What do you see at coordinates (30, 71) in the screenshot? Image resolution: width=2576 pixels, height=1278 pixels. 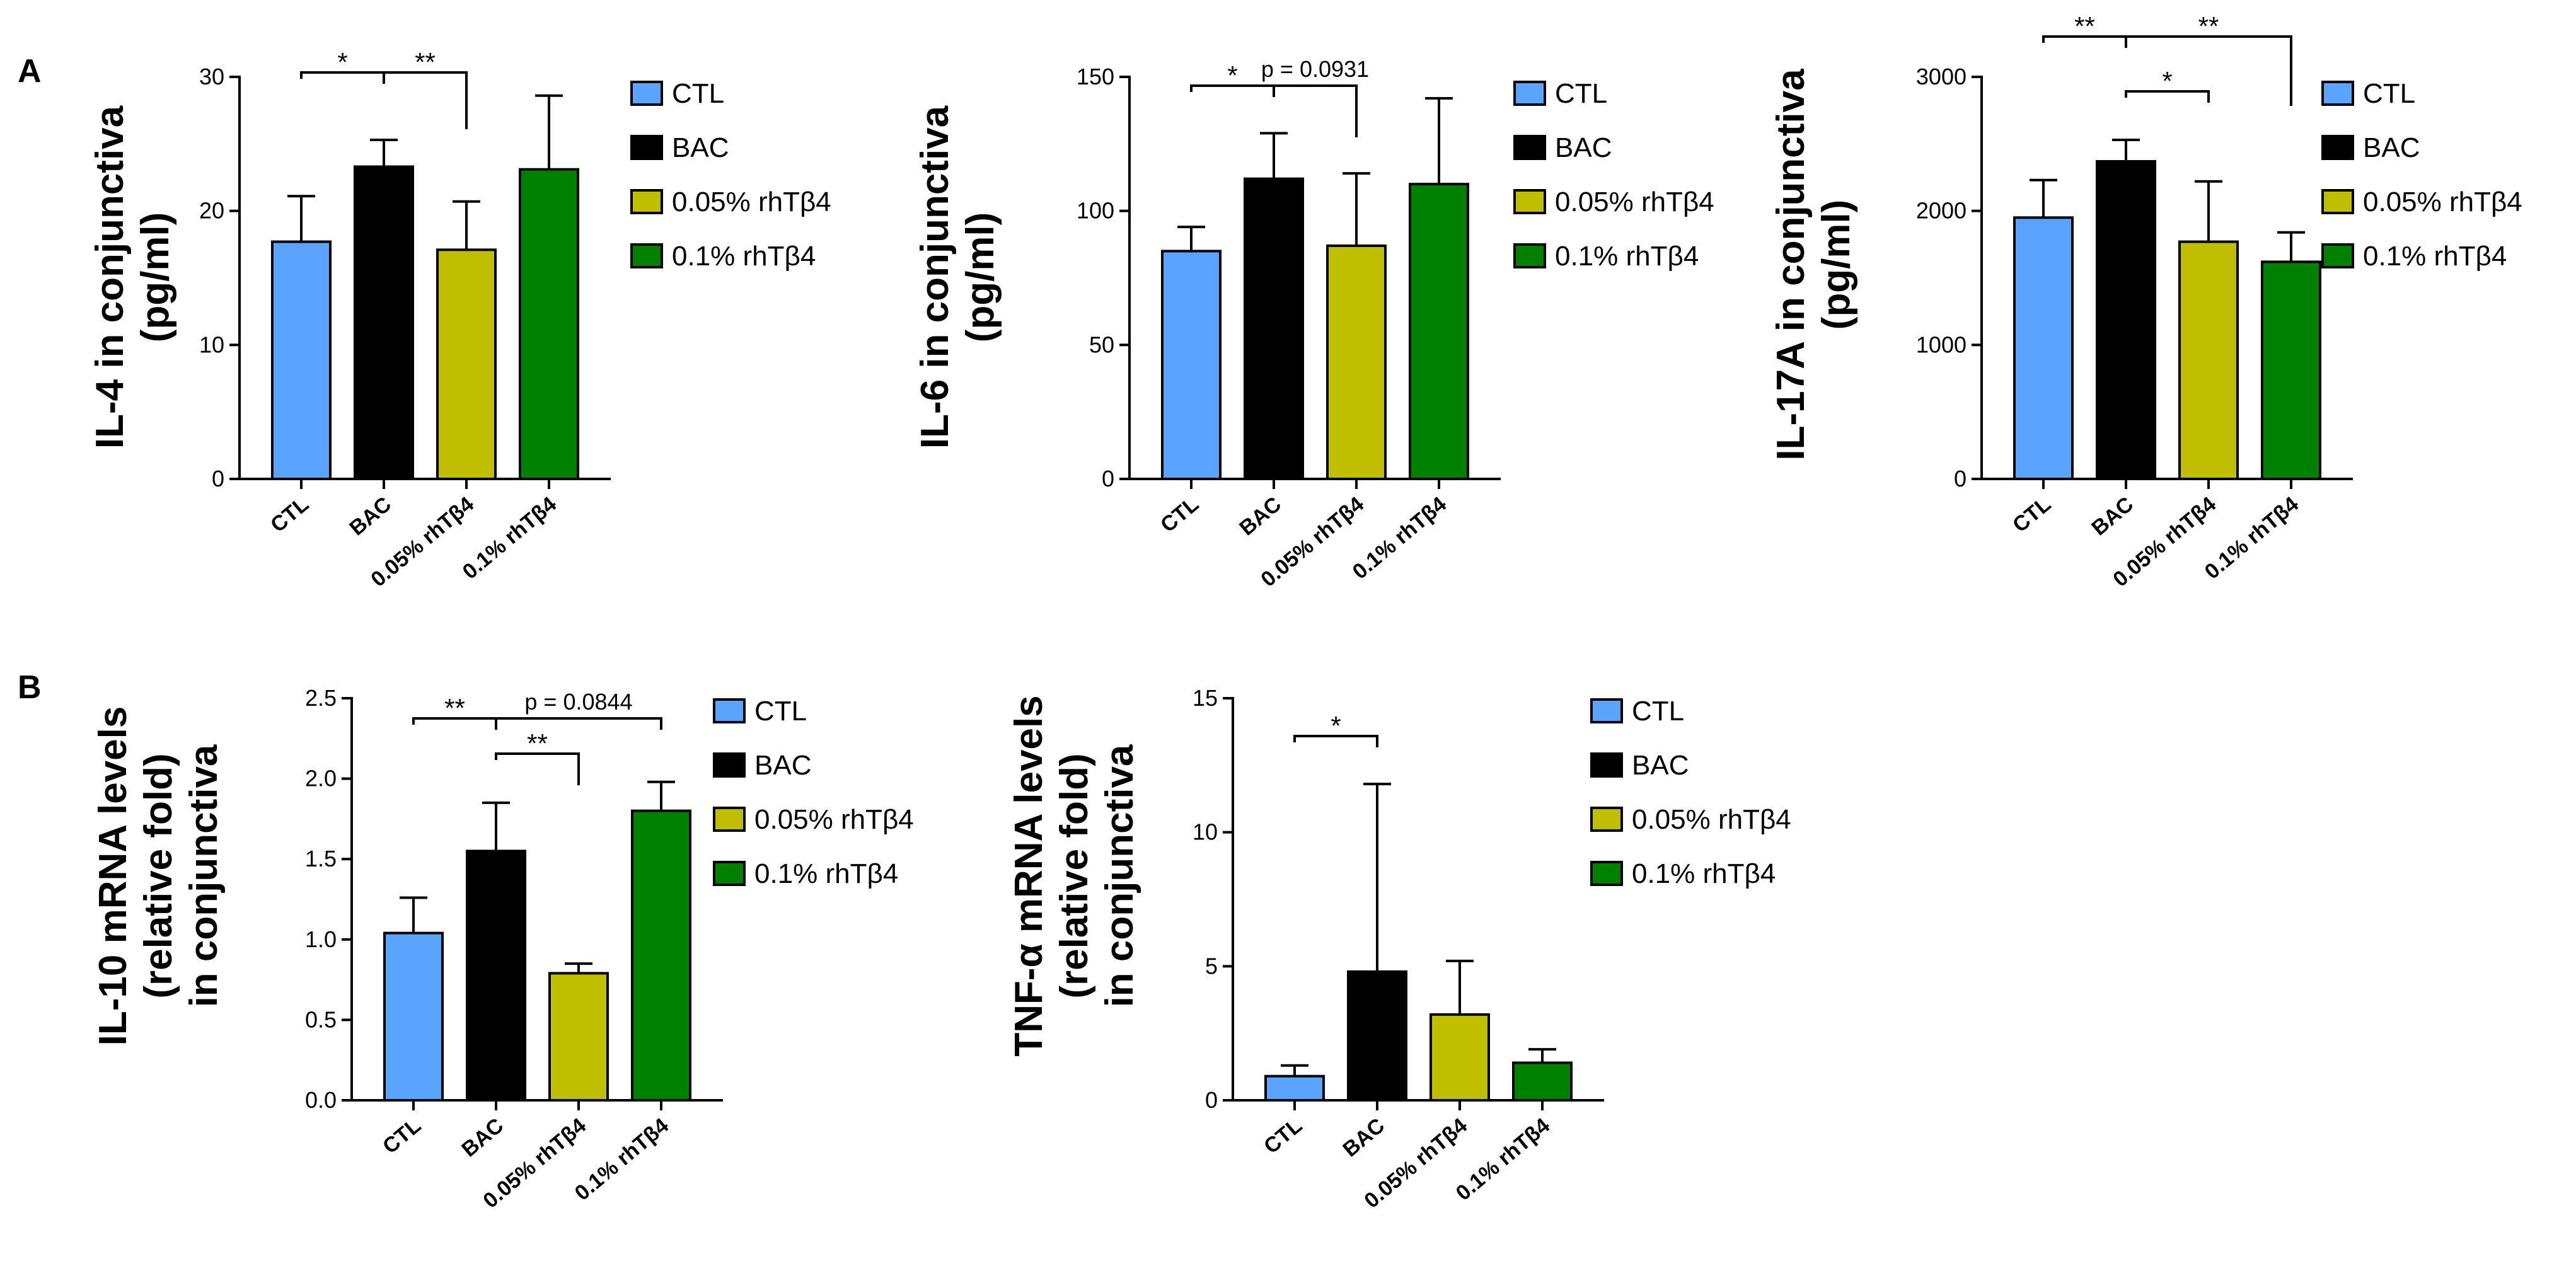 I see `panel-label-a: A` at bounding box center [30, 71].